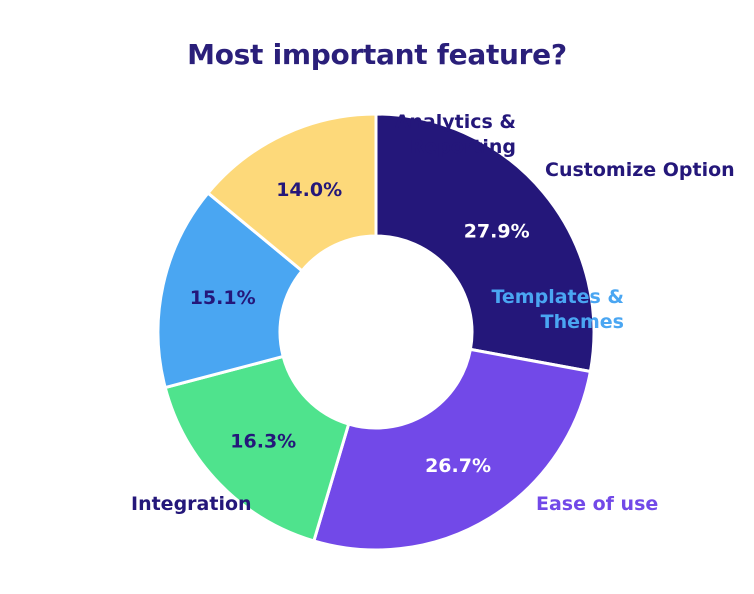  What do you see at coordinates (377, 54) in the screenshot?
I see `chart-title: Most important feature?` at bounding box center [377, 54].